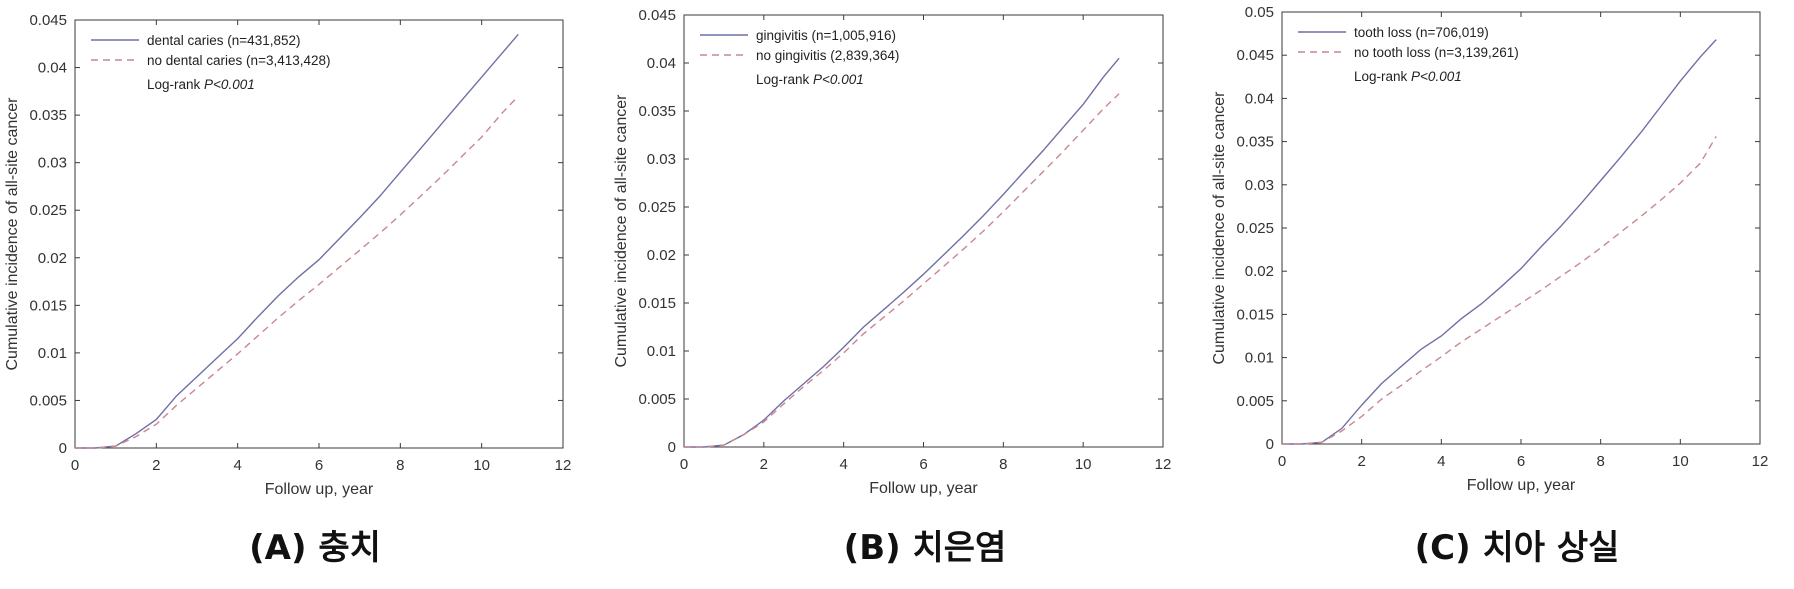 The image size is (1794, 589). I want to click on panel-c-y-axis-label: Cumulative incidence of all-site cancer, so click(1219, 228).